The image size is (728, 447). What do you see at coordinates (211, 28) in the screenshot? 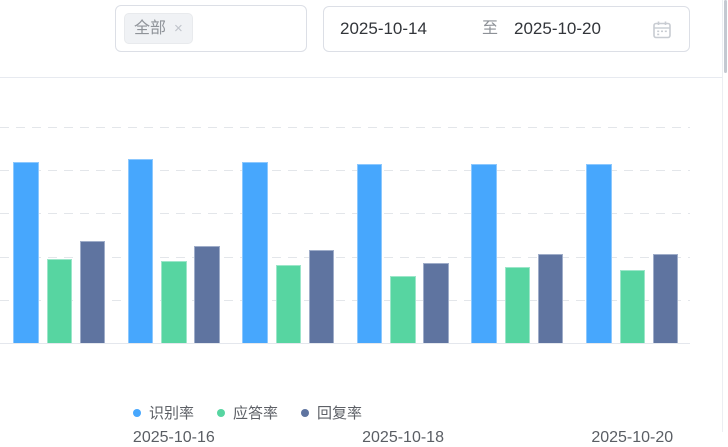
I see `filter-select: 全部 ×` at bounding box center [211, 28].